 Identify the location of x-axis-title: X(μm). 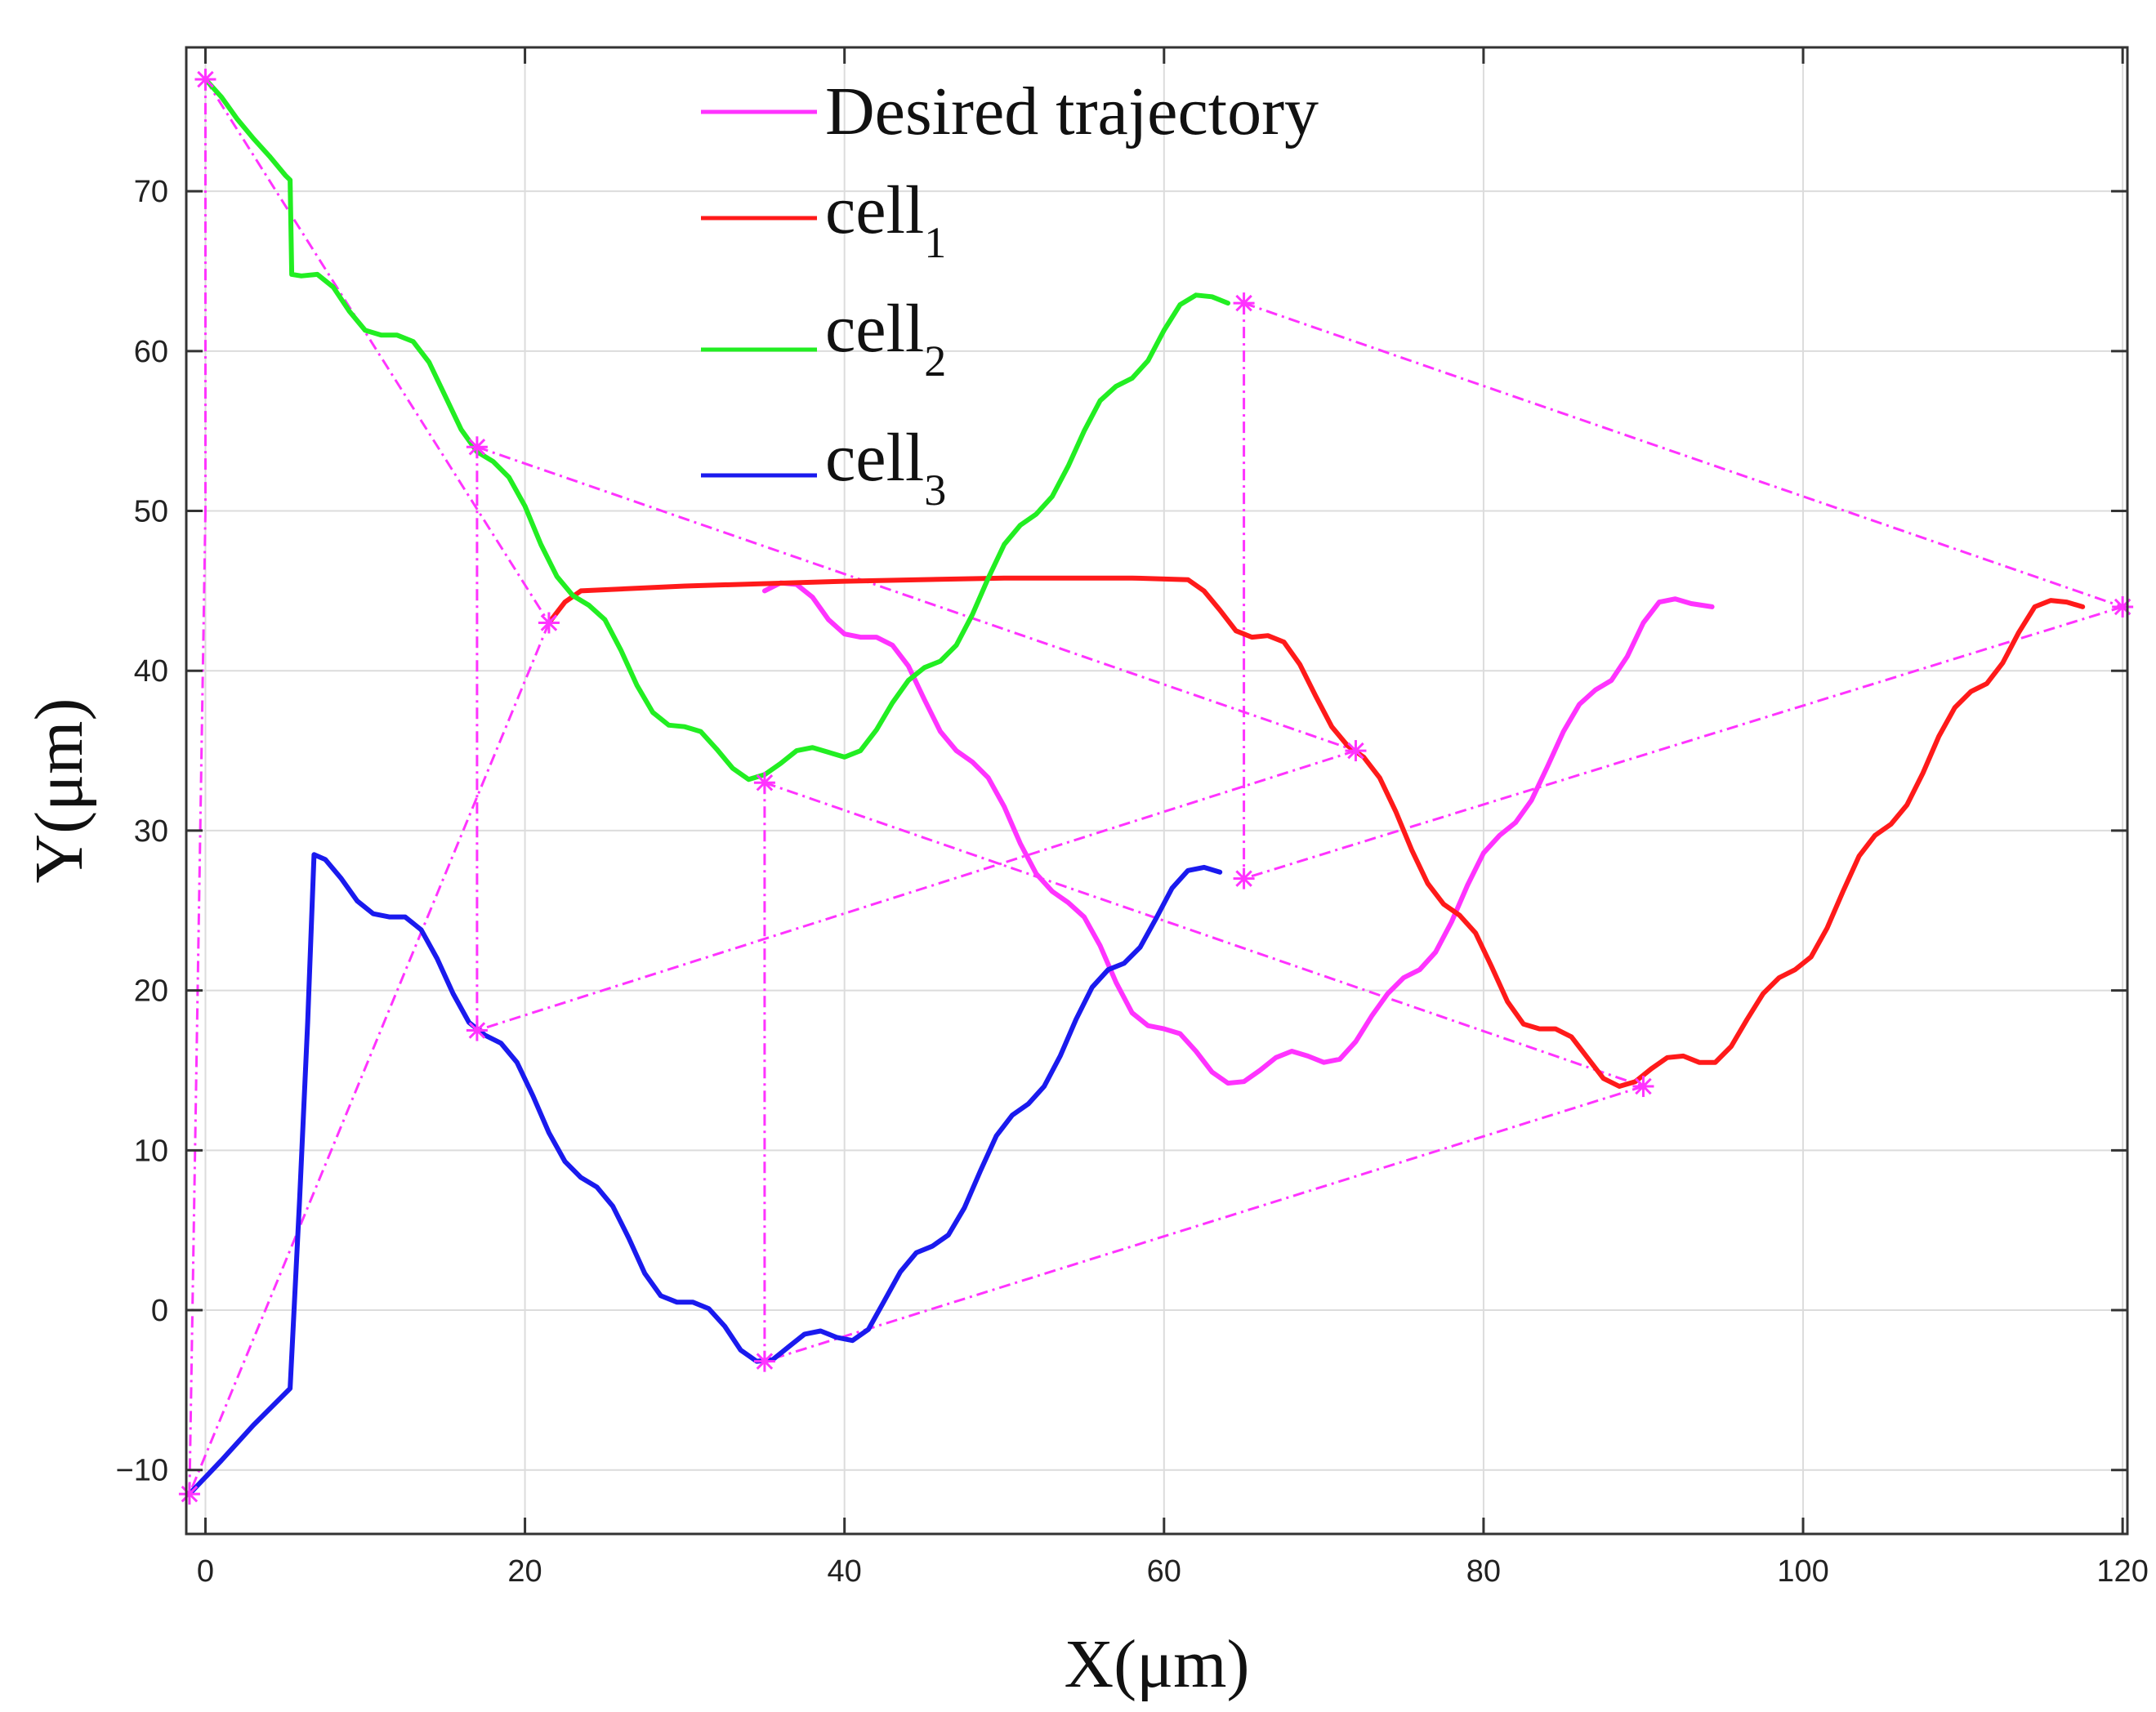
(1157, 1664).